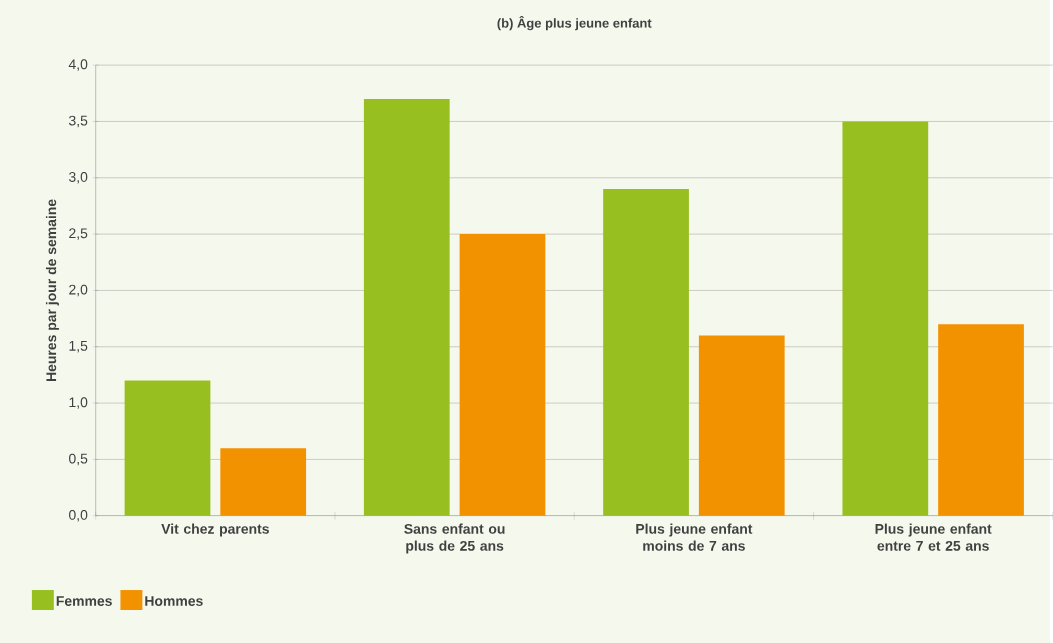 This screenshot has width=1053, height=643. I want to click on x-tick-label: Plus jeune enfant moins de 7 ans, so click(694, 537).